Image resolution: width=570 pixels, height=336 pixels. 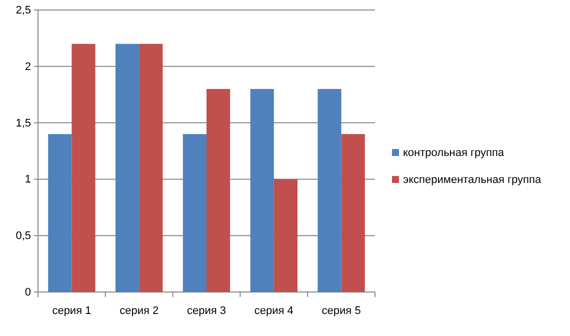 What do you see at coordinates (454, 153) in the screenshot?
I see `legend-label: контрольная группа` at bounding box center [454, 153].